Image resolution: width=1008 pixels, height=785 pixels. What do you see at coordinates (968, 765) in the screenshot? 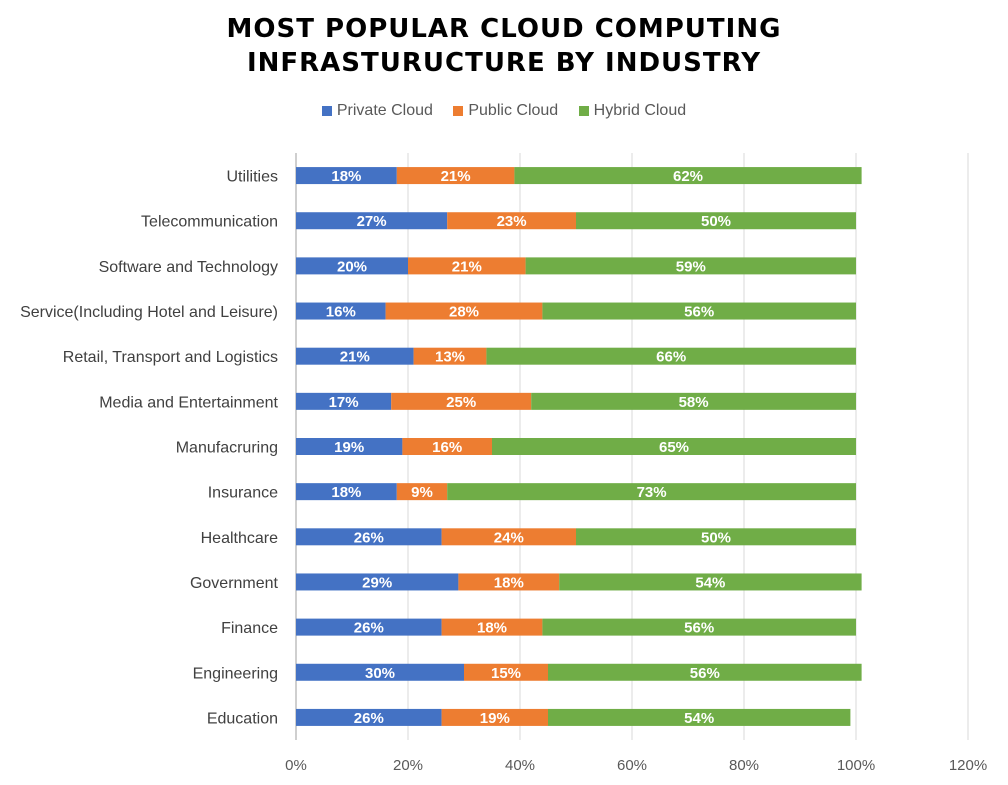
I see `x-tick-label-120: 120%` at bounding box center [968, 765].